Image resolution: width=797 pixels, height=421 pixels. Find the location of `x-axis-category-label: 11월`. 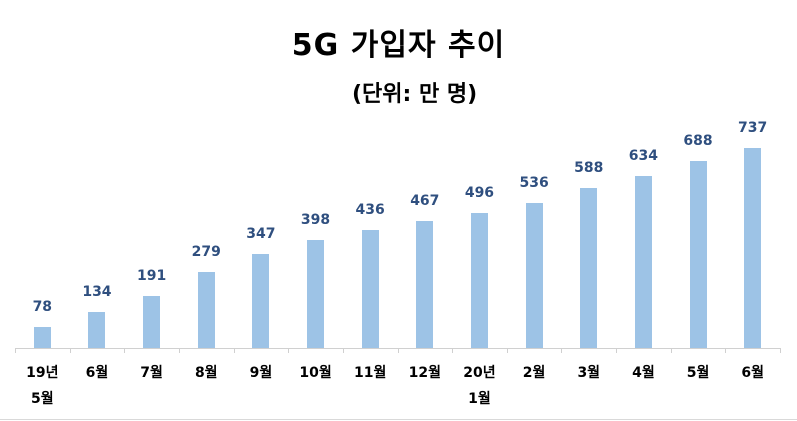

x-axis-category-label: 11월 is located at coordinates (370, 373).